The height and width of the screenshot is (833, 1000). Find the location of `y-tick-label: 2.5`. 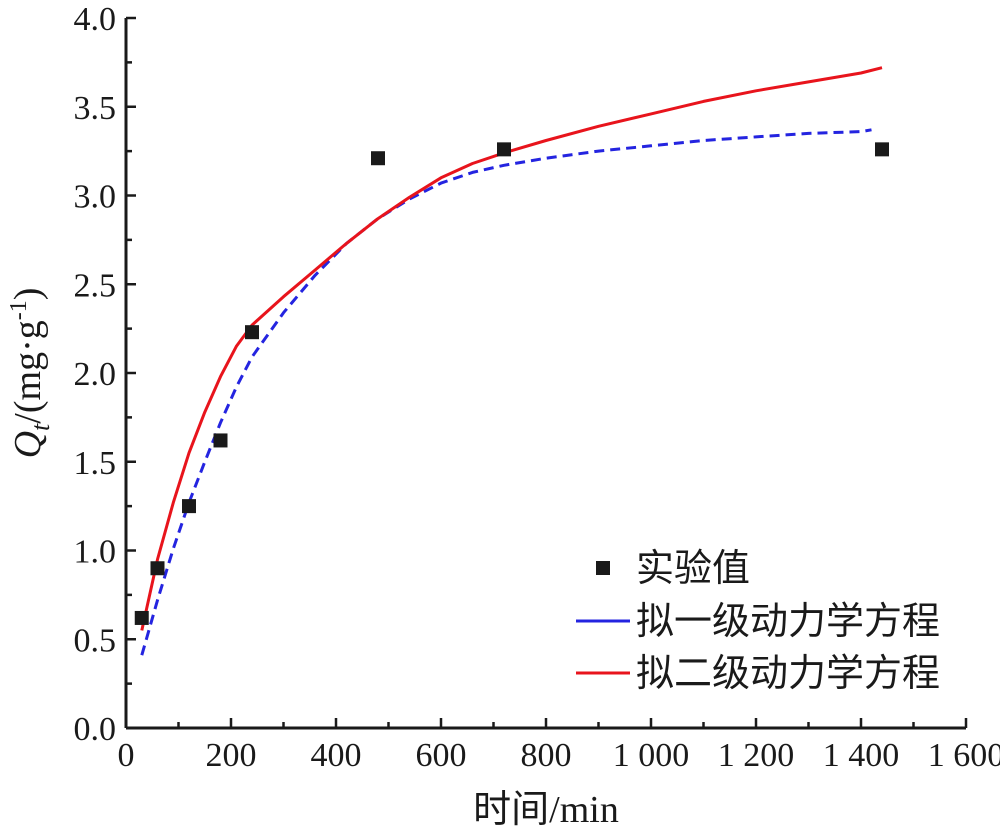

y-tick-label: 2.5 is located at coordinates (95, 285).